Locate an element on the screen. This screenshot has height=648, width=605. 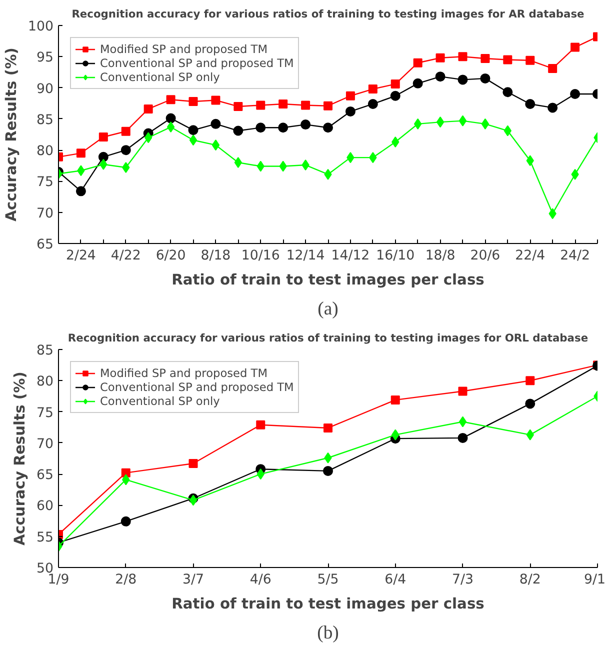
y-axis-title: Accuracy Results (%) is located at coordinates (11, 135).